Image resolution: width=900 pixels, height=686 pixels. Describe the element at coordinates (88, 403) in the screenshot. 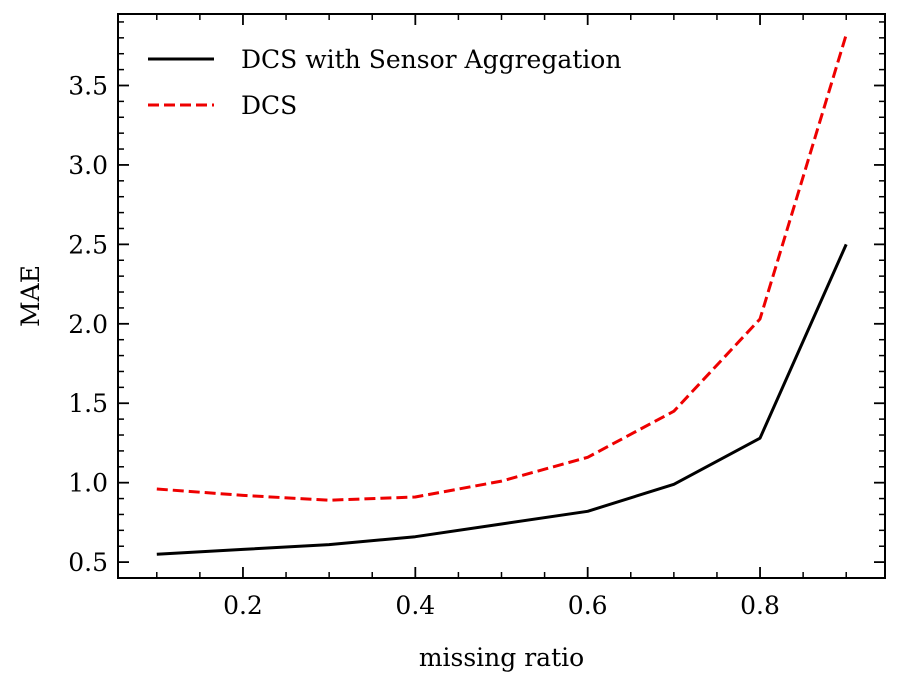

I see `y-tick-label: 1.5` at that location.